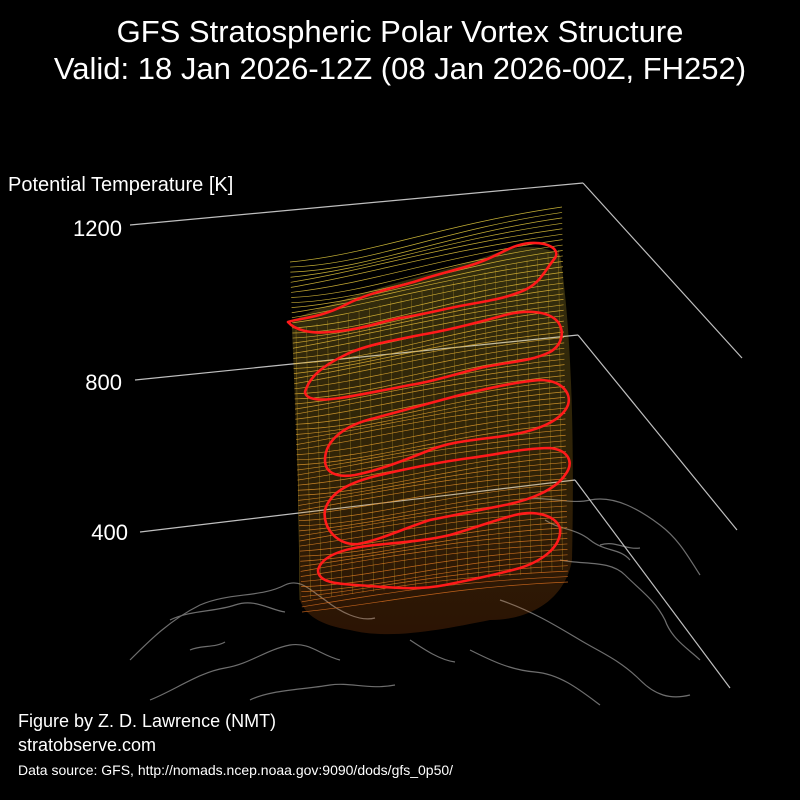 The image size is (800, 800). I want to click on contour-middle, so click(447, 428).